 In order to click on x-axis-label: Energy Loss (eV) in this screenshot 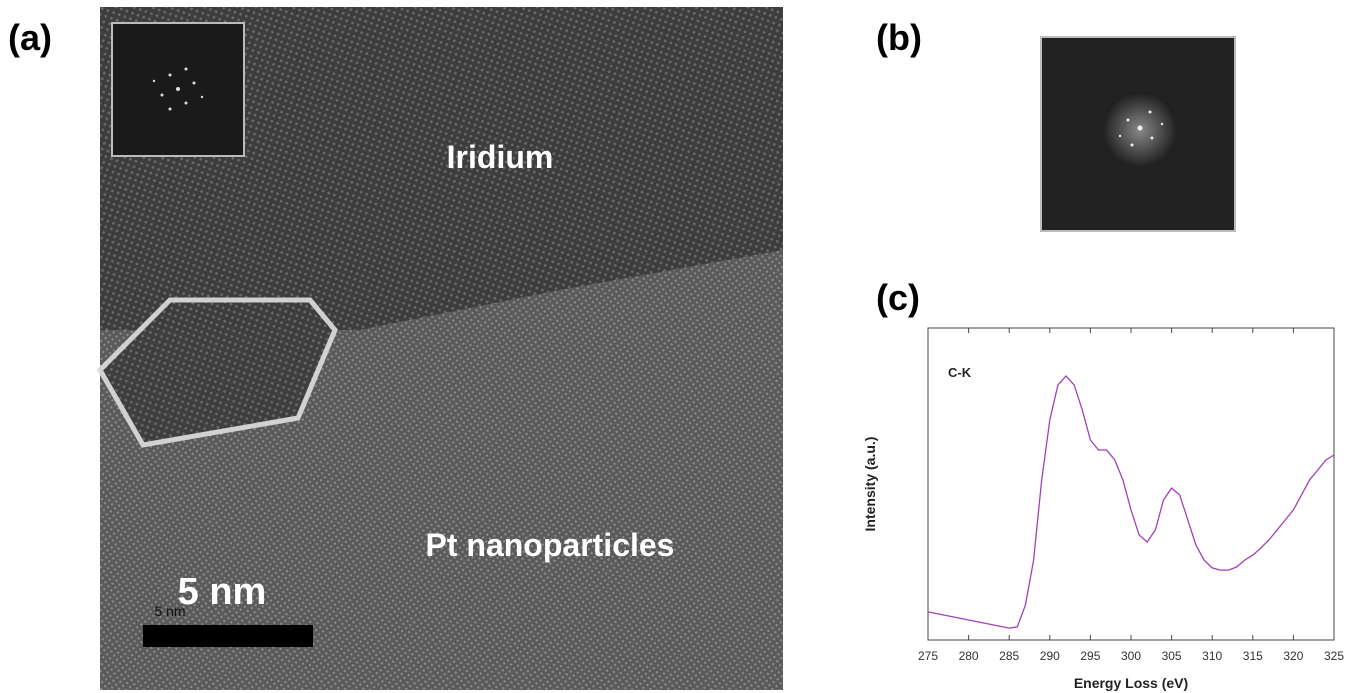, I will do `click(1131, 683)`.